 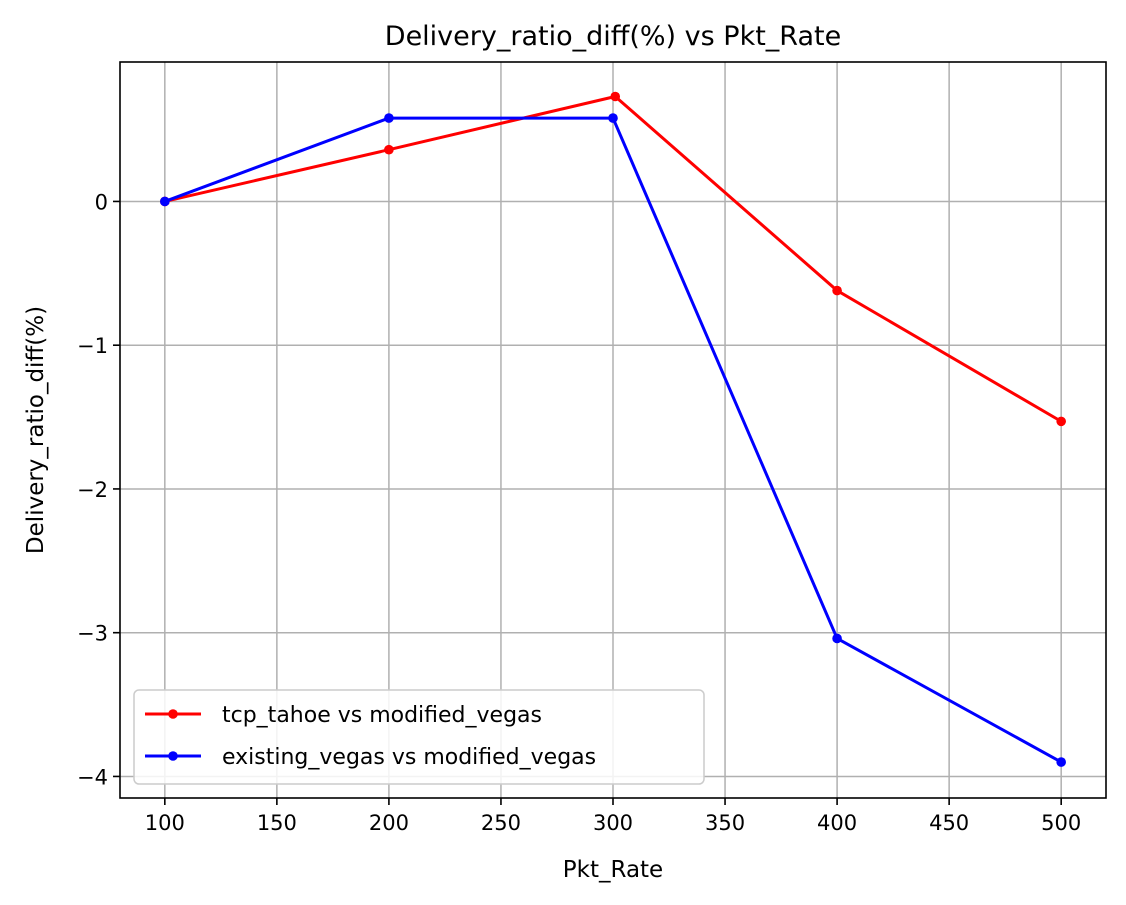 What do you see at coordinates (92, 490) in the screenshot?
I see `y-tick-label: −2` at bounding box center [92, 490].